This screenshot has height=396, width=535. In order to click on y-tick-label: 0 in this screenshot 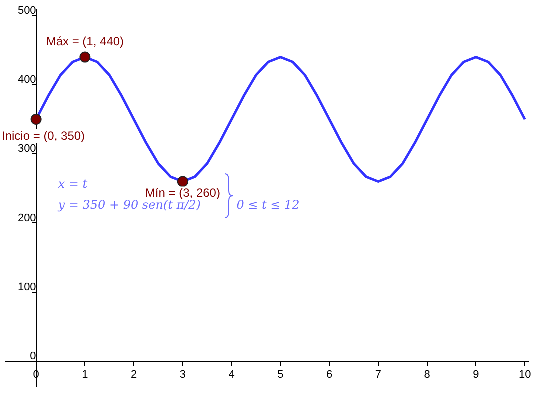, I will do `click(33, 356)`.